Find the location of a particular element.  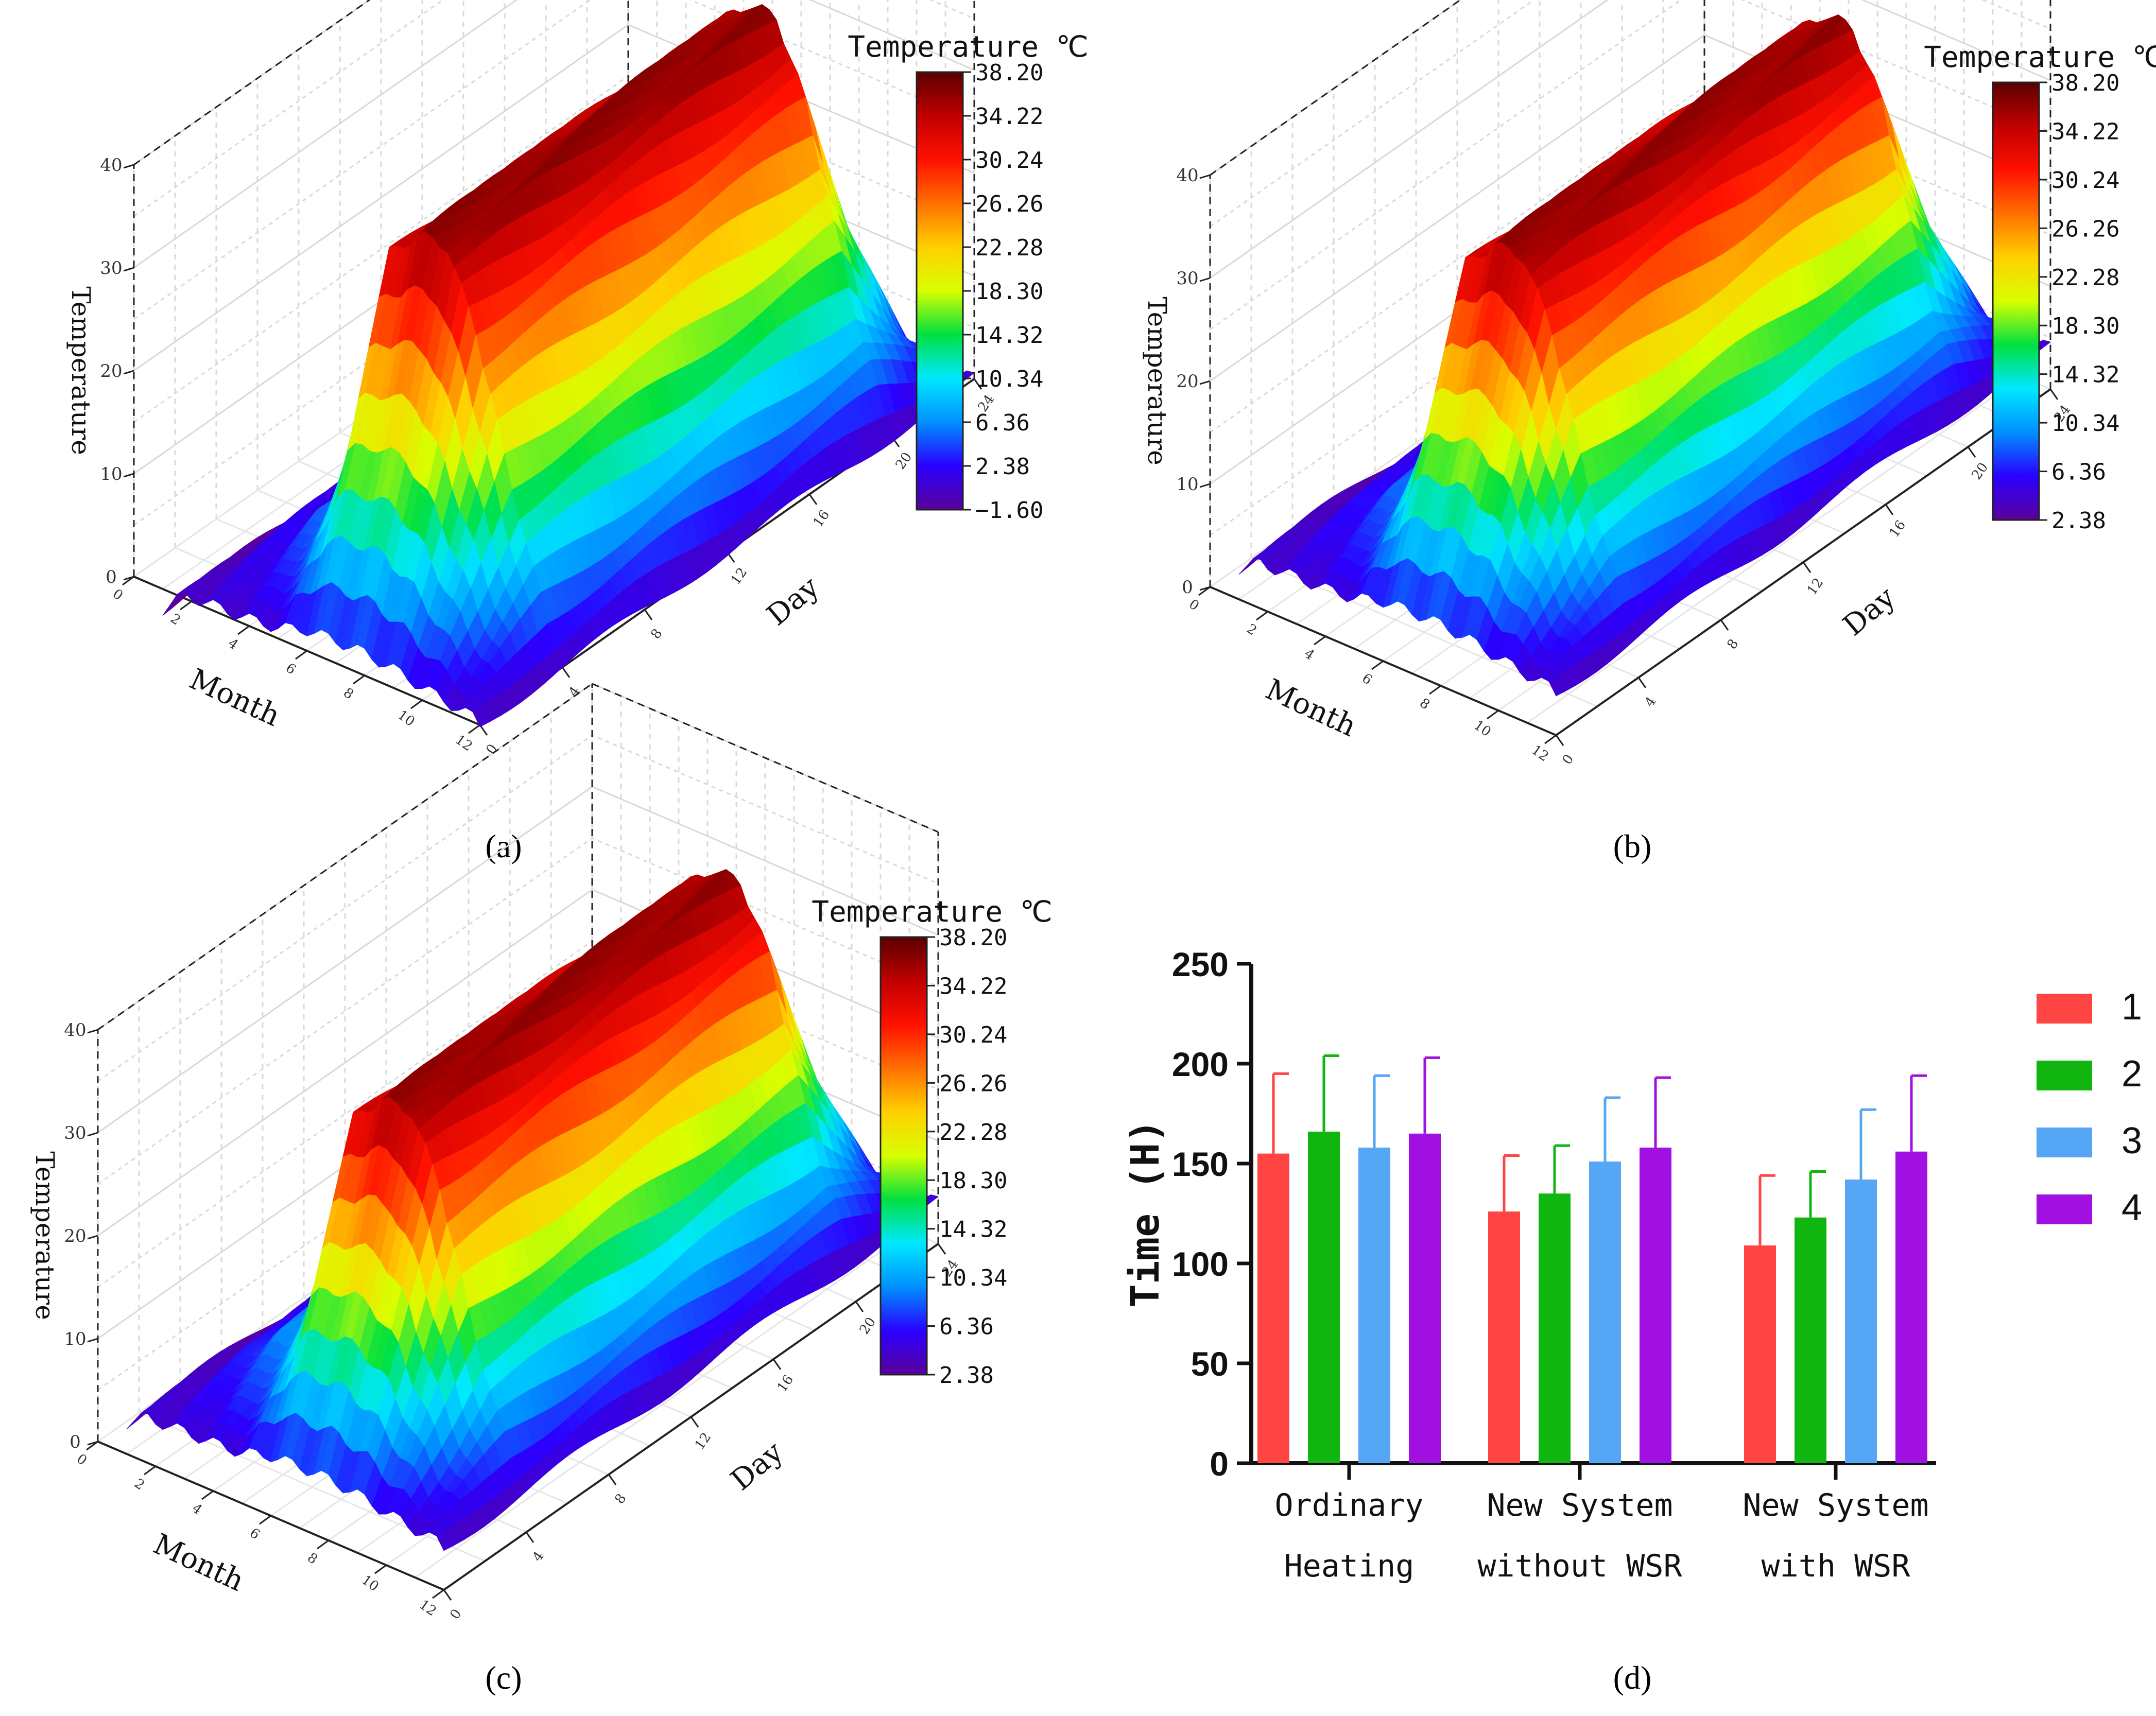

colorbar-tick-label: 6.36 is located at coordinates (1002, 423).